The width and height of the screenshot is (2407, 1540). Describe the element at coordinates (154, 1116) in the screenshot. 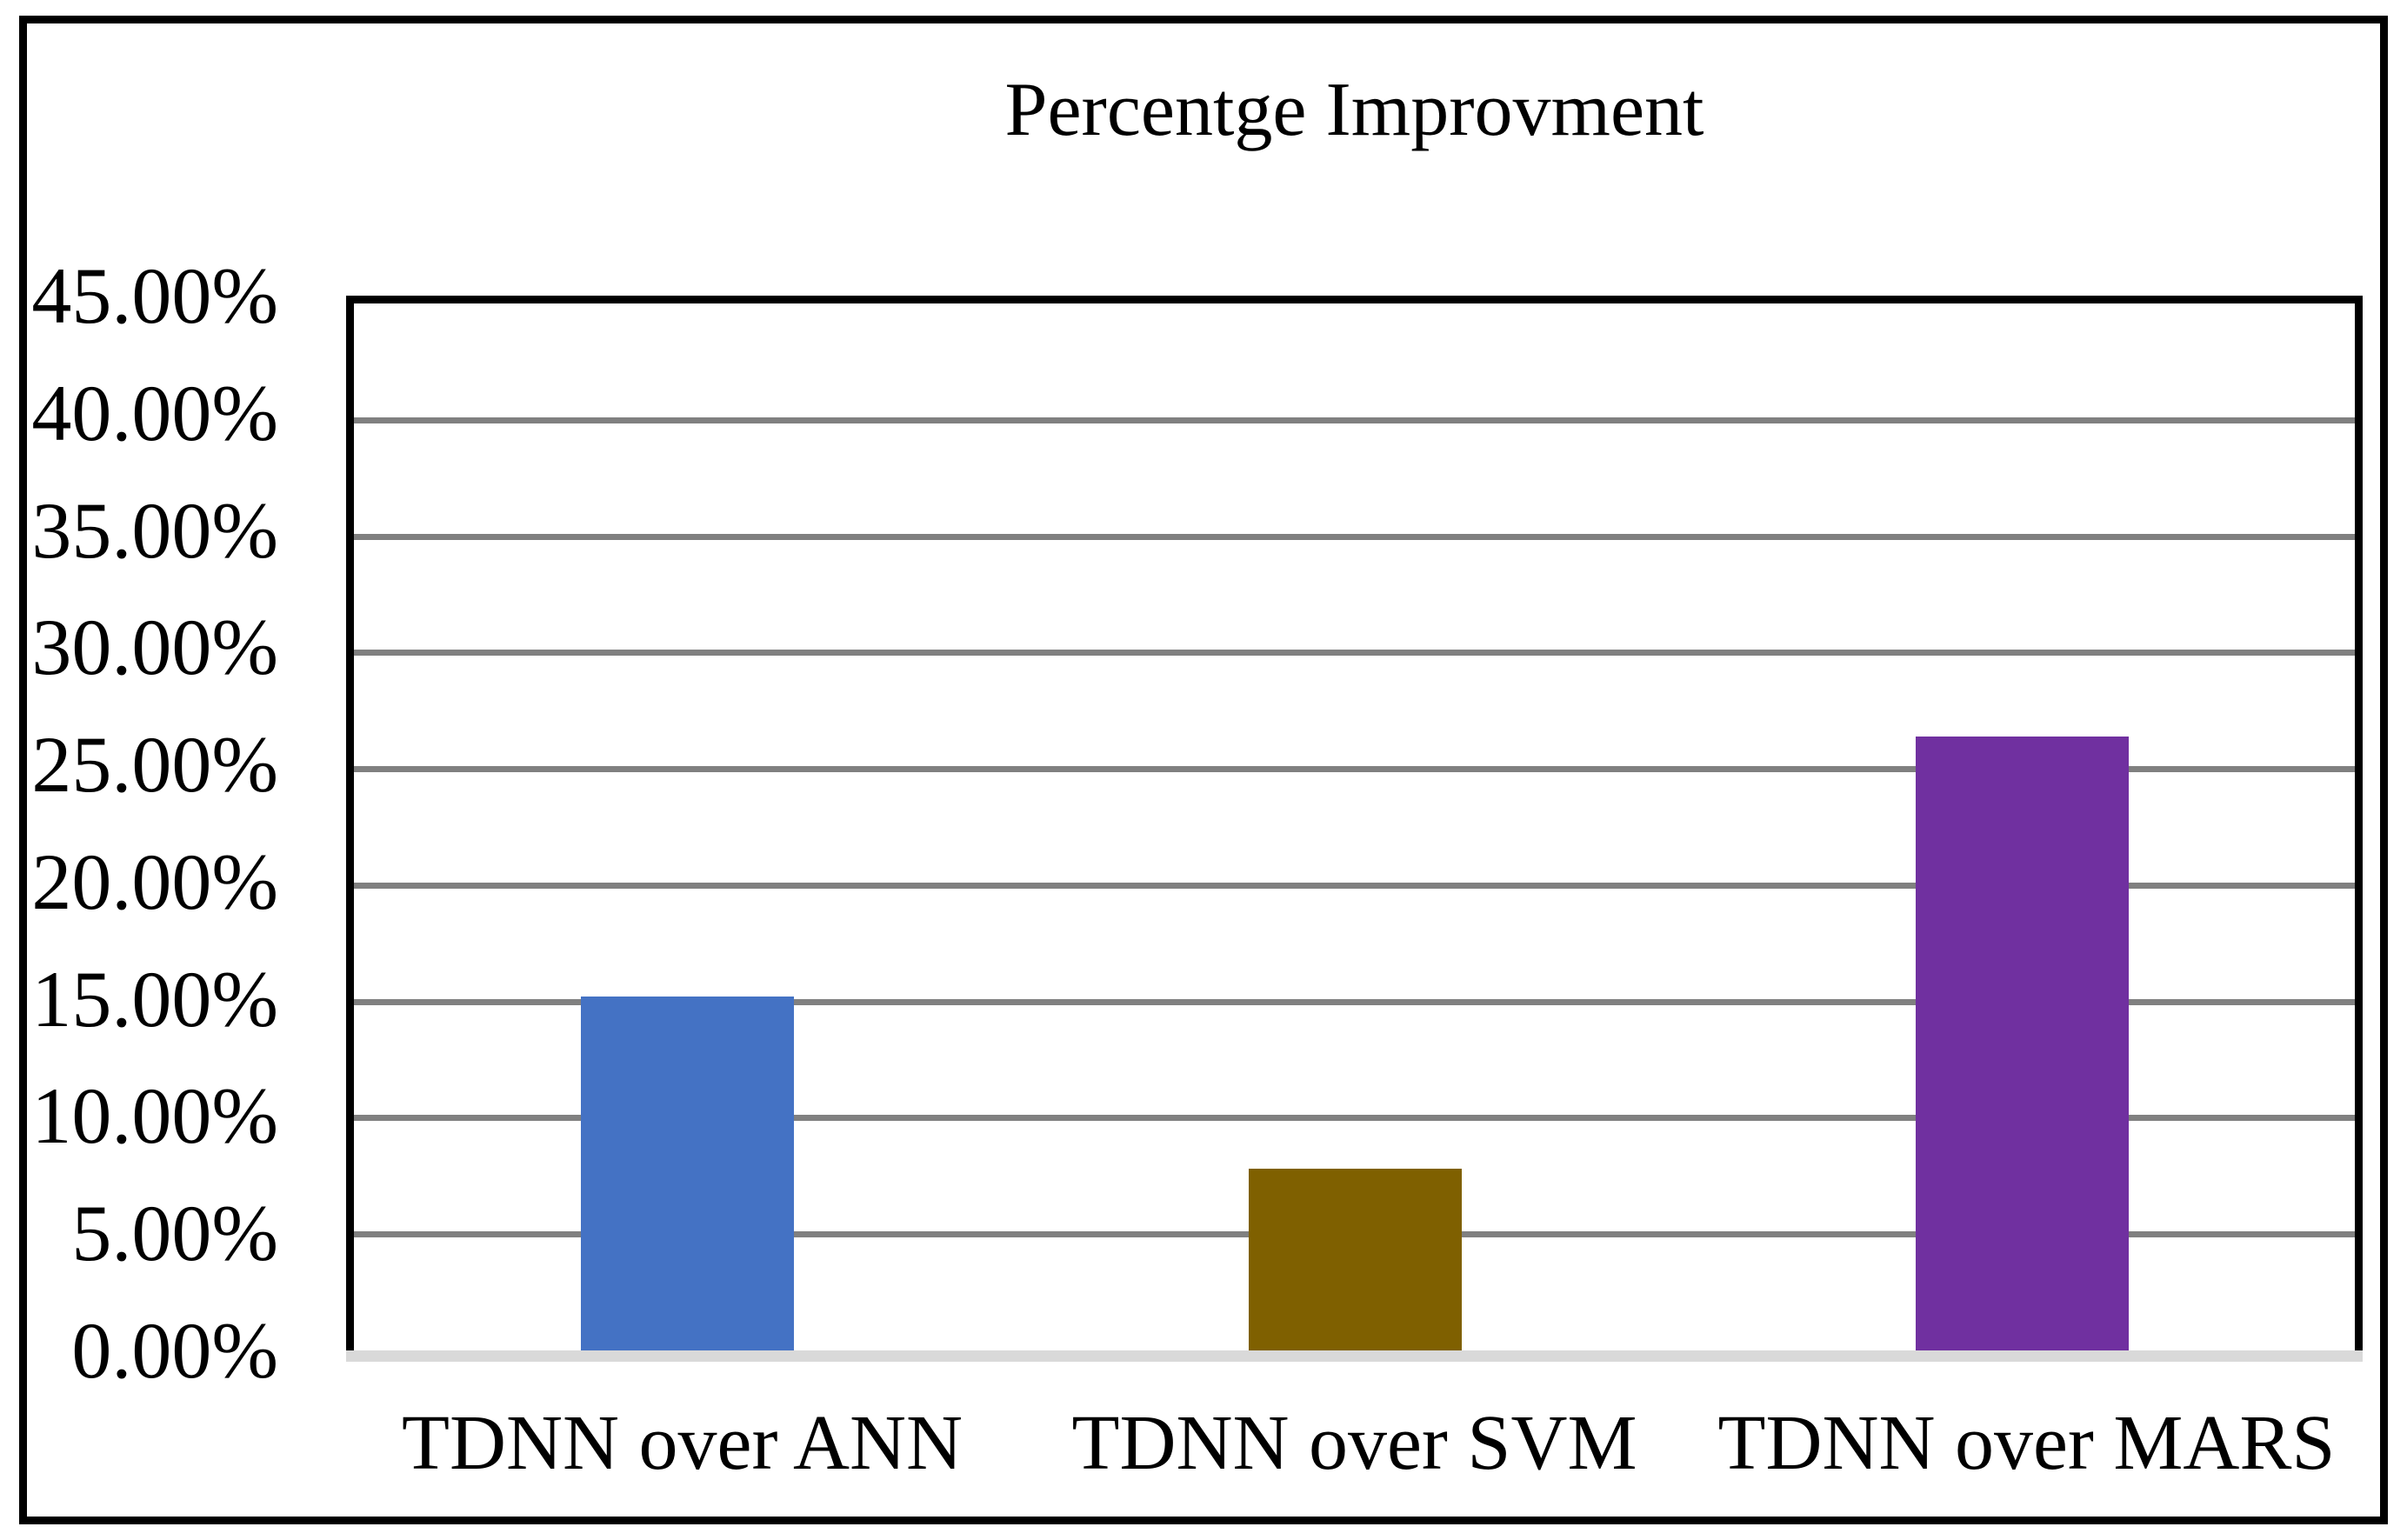

I see `y-axis-tick-label: 10.00%` at that location.